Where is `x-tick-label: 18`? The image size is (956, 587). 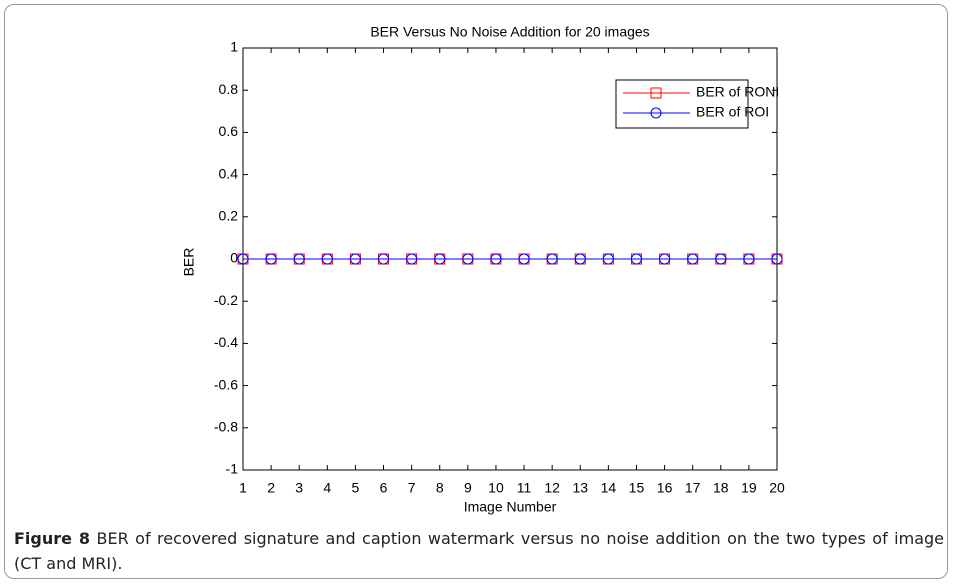
x-tick-label: 18 is located at coordinates (721, 488).